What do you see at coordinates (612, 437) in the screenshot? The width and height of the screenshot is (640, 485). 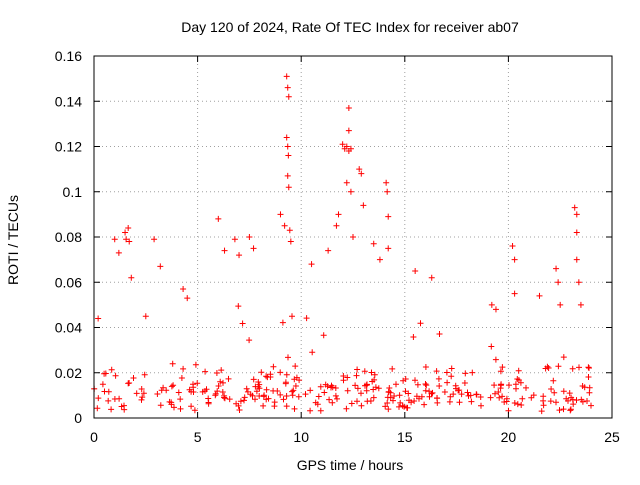 I see `x-tick-label: 25` at bounding box center [612, 437].